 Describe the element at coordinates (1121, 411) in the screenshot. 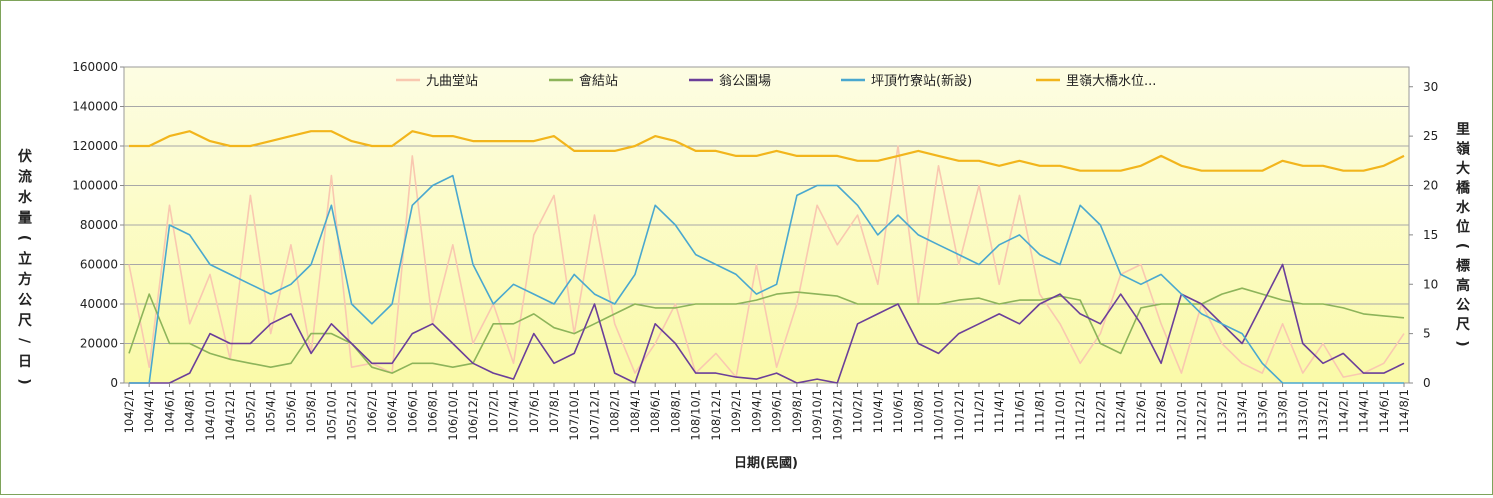

I see `x-tick-label: 112/4/1` at that location.